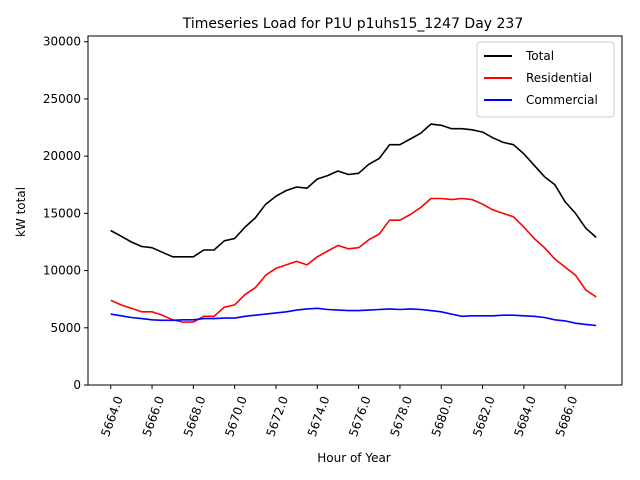  What do you see at coordinates (62, 42) in the screenshot?
I see `y-tick-label: 30000` at bounding box center [62, 42].